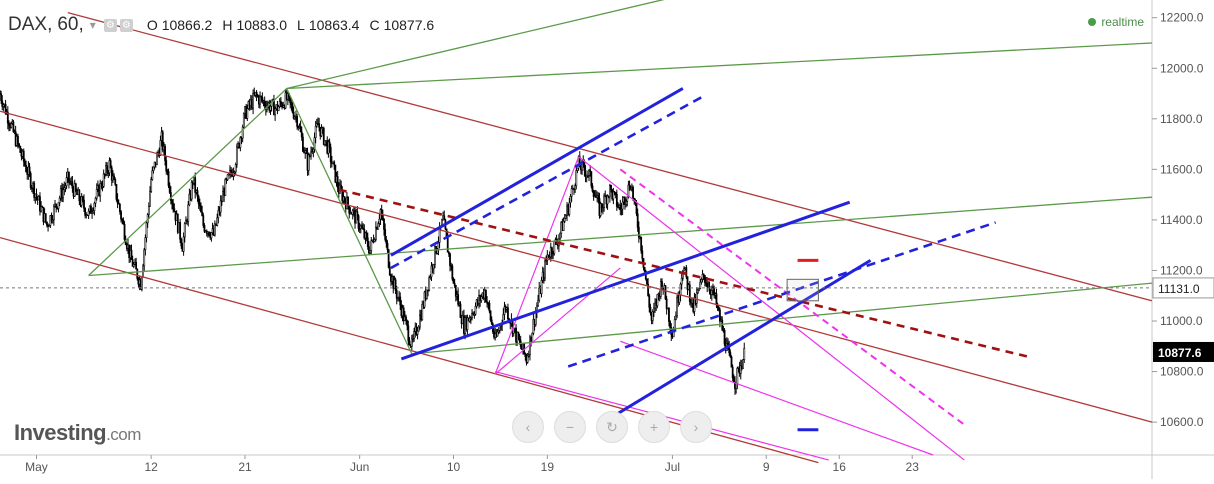 This screenshot has height=484, width=1214. What do you see at coordinates (187, 25) in the screenshot?
I see `open-value: 10866.2` at bounding box center [187, 25].